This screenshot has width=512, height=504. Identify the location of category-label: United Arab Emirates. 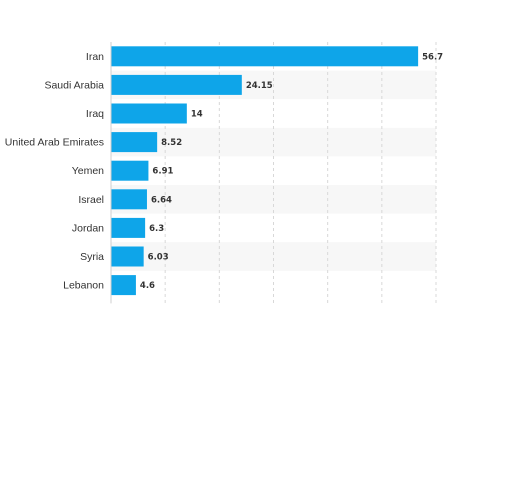
(54, 143).